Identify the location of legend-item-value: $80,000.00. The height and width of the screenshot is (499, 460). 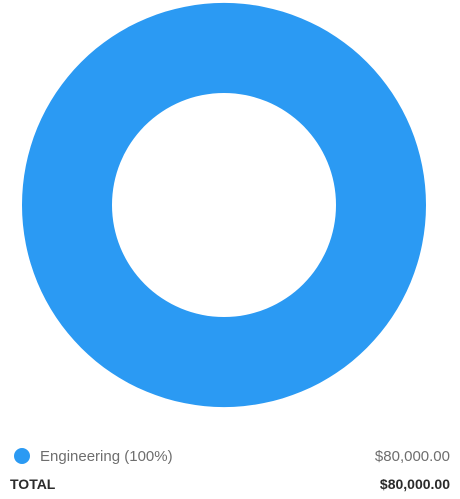
(412, 456).